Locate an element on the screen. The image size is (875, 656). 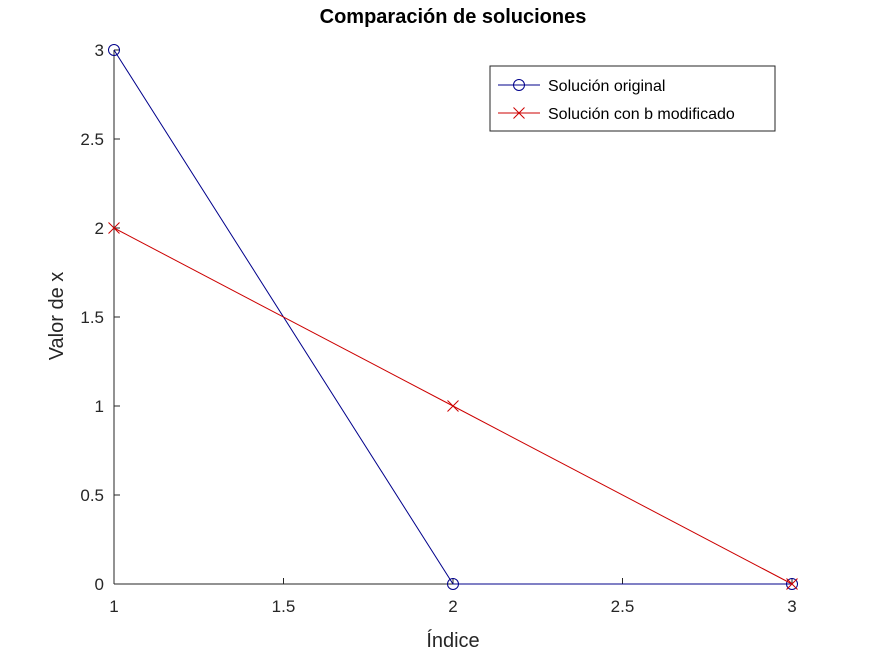
y-tick-label: 3 is located at coordinates (99, 50).